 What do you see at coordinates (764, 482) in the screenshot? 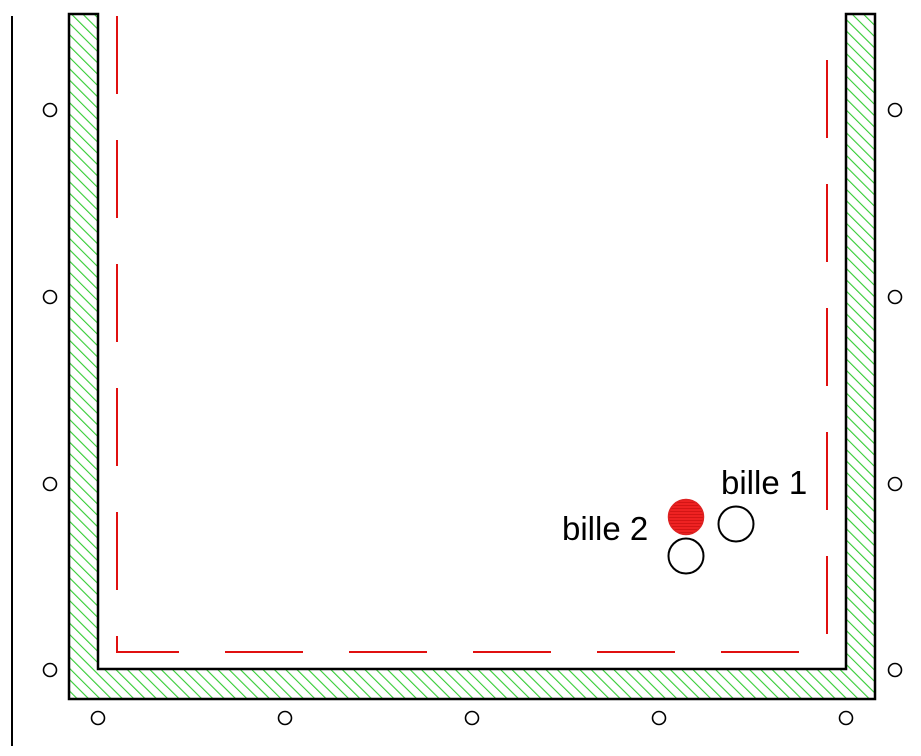
I see `ball-1-label: bille 1` at bounding box center [764, 482].